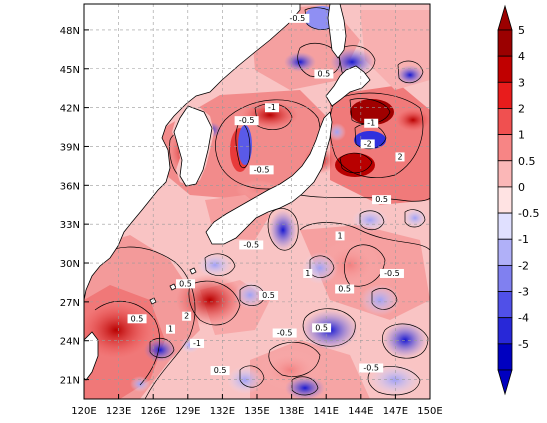 The image size is (547, 423). I want to click on colorbar-label: 2, so click(521, 108).